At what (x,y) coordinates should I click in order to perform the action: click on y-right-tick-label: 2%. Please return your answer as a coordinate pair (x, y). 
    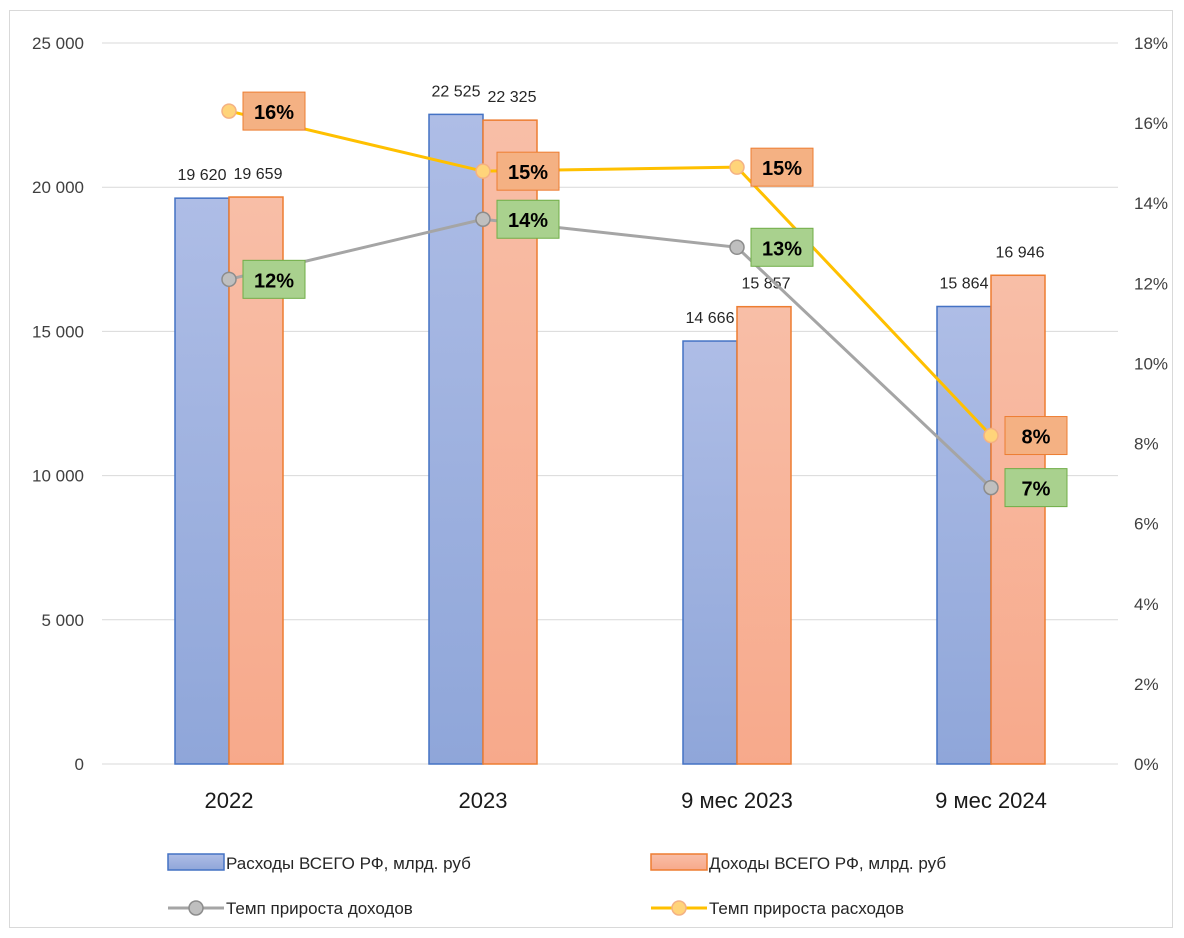
    Looking at the image, I should click on (1146, 684).